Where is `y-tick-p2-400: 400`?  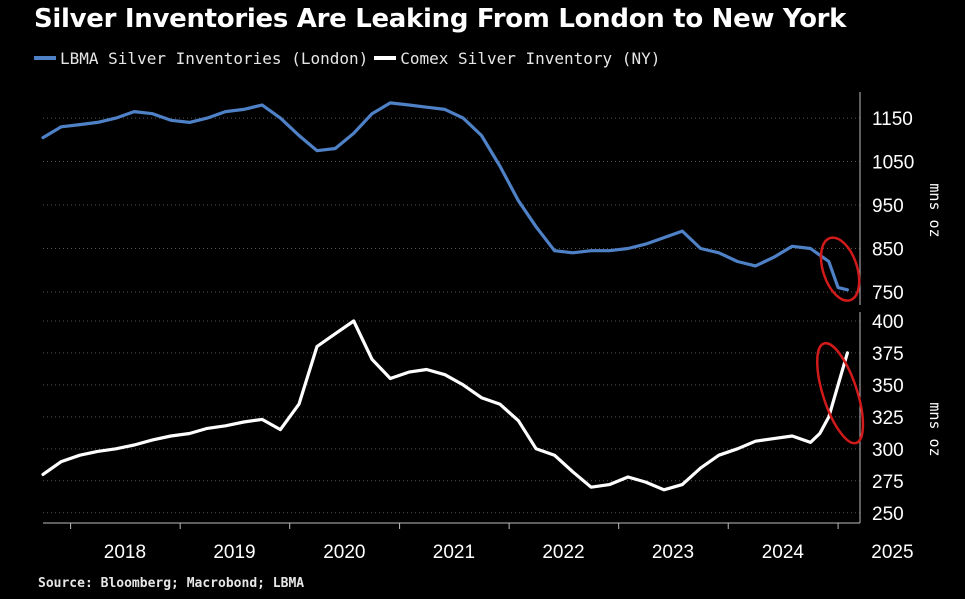
y-tick-p2-400: 400 is located at coordinates (888, 322).